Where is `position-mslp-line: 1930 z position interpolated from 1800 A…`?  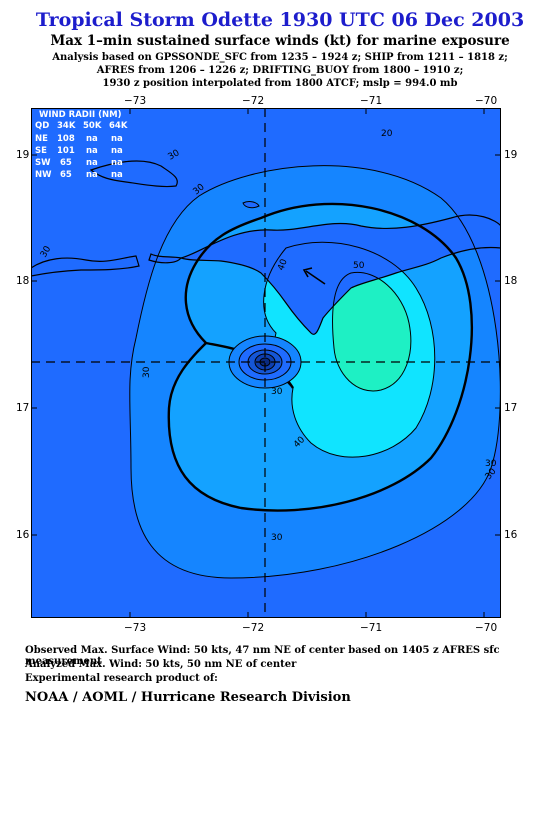 position-mslp-line: 1930 z position interpolated from 1800 A… is located at coordinates (280, 83).